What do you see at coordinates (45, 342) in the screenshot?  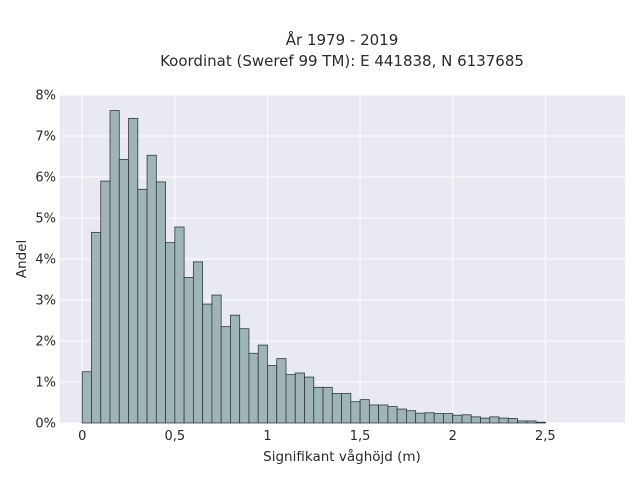 I see `y-tick-label: 2%` at bounding box center [45, 342].